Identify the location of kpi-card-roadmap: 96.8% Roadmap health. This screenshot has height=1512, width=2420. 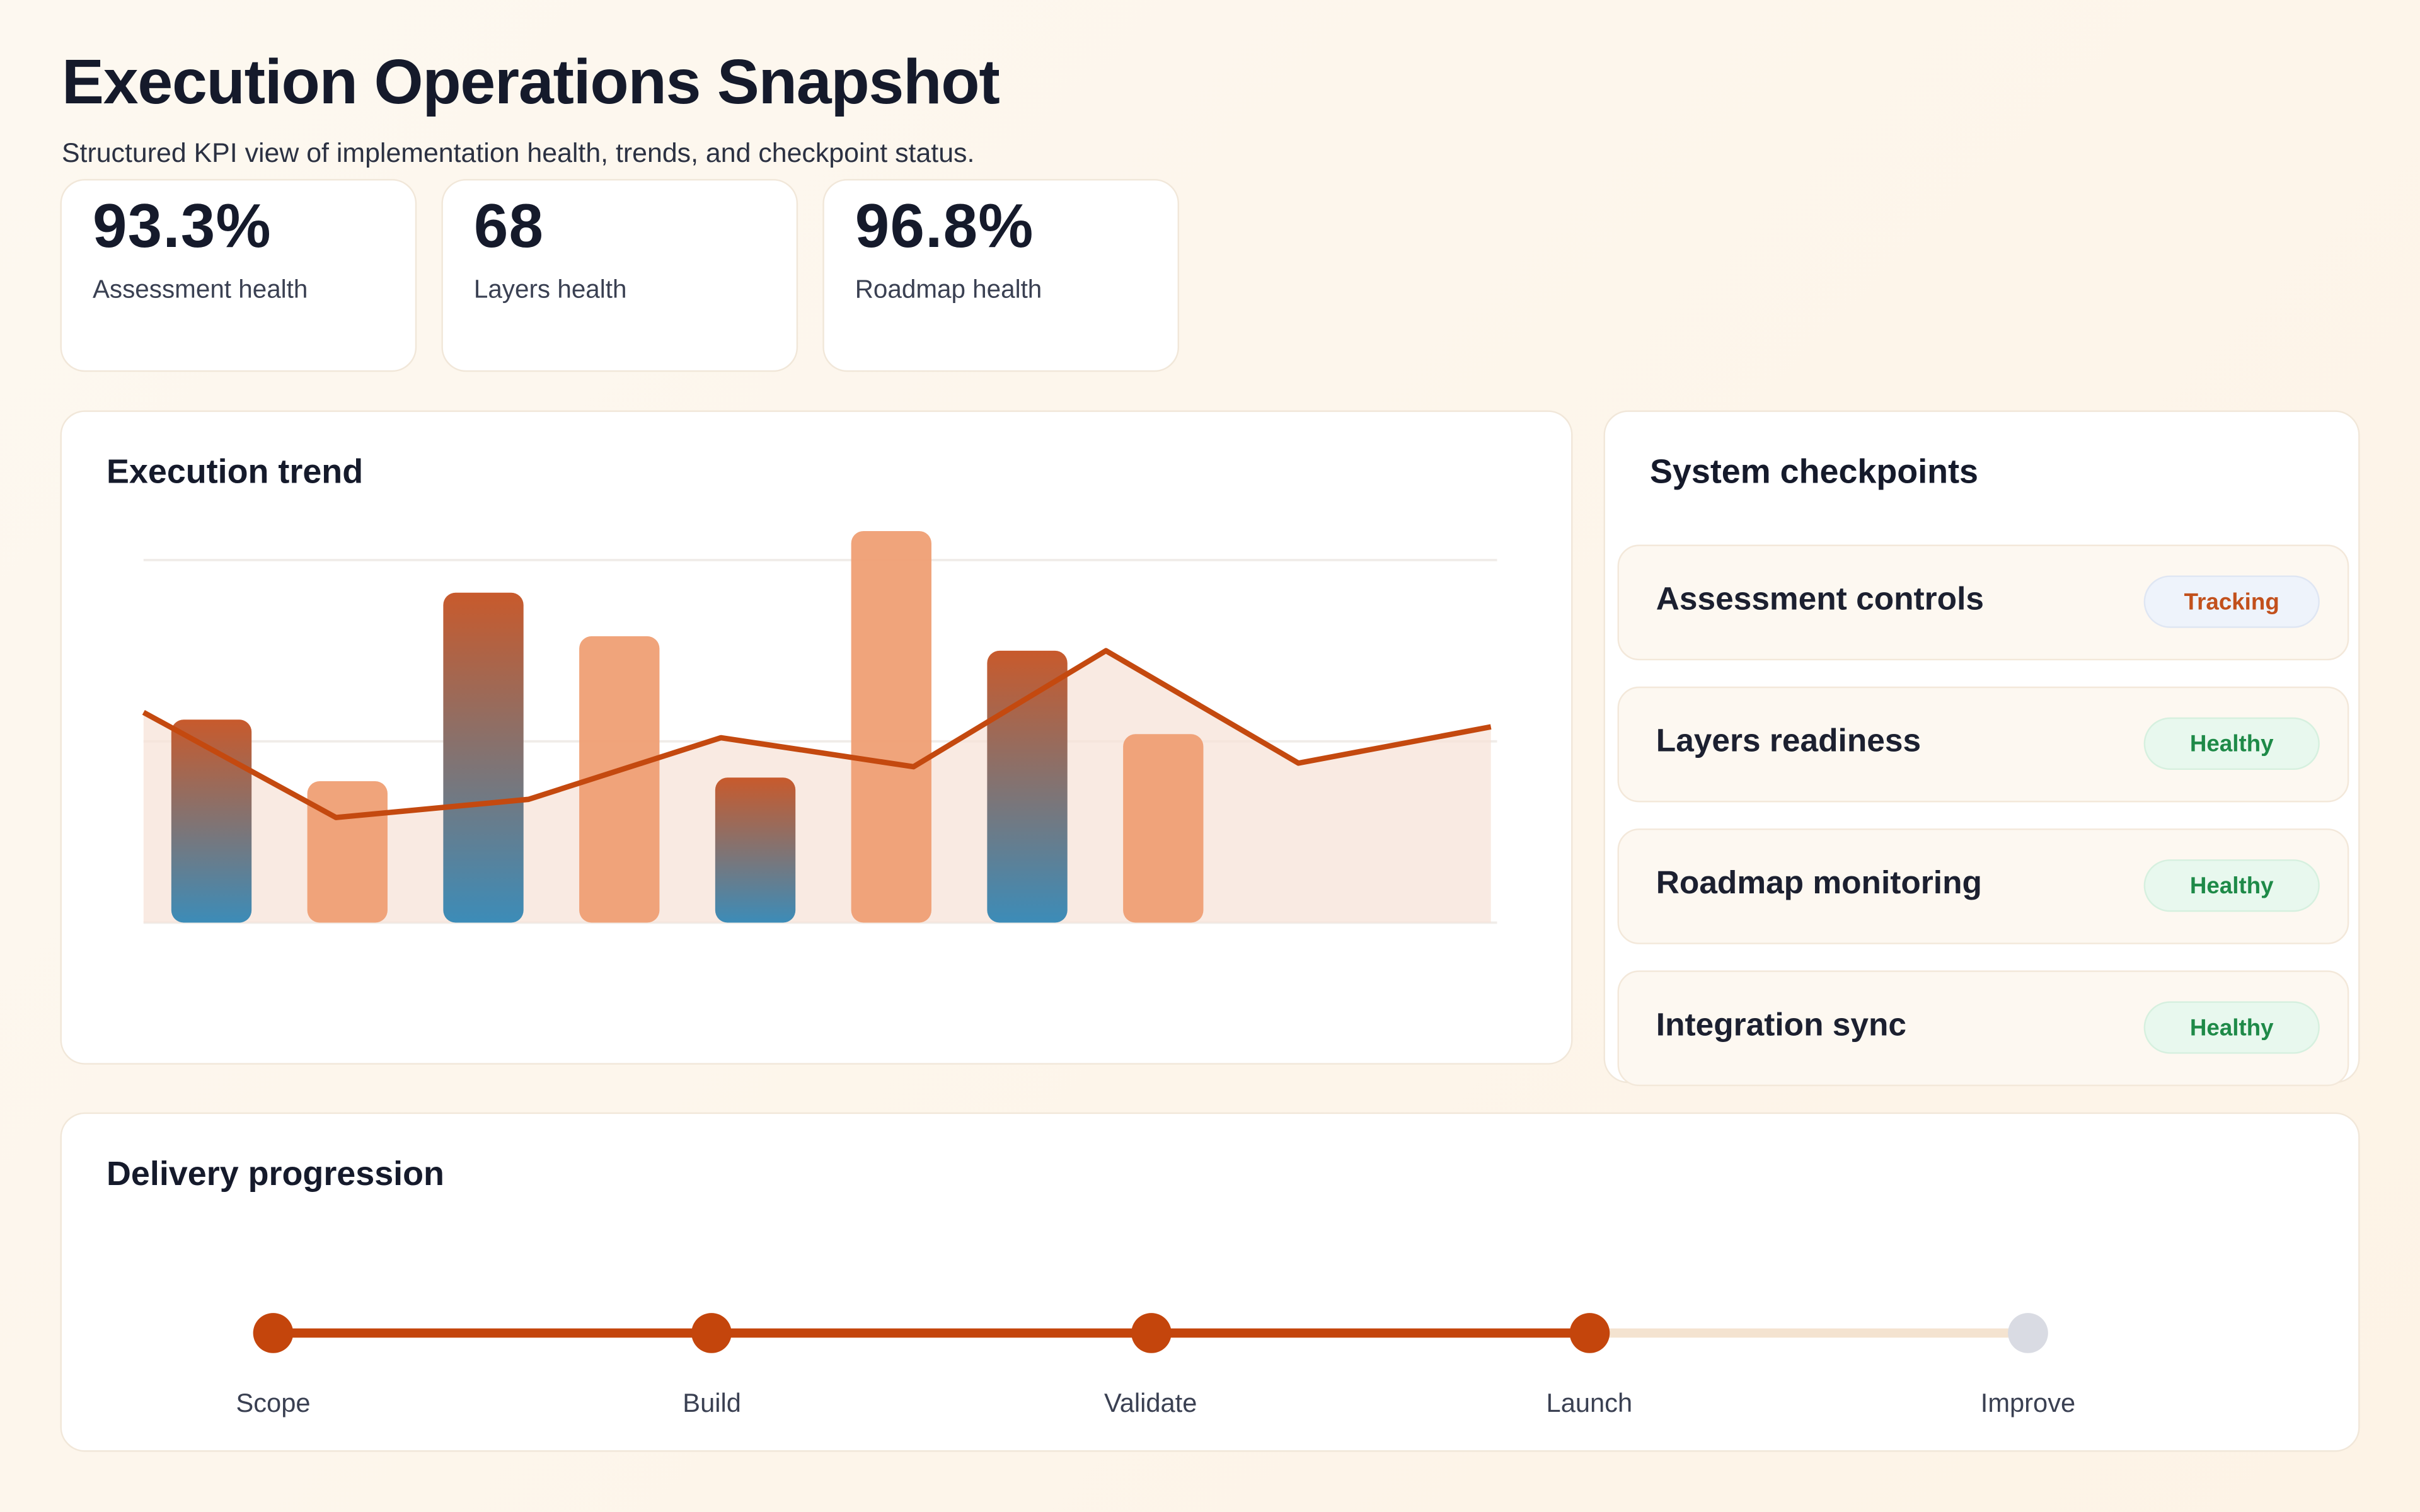
(1001, 275).